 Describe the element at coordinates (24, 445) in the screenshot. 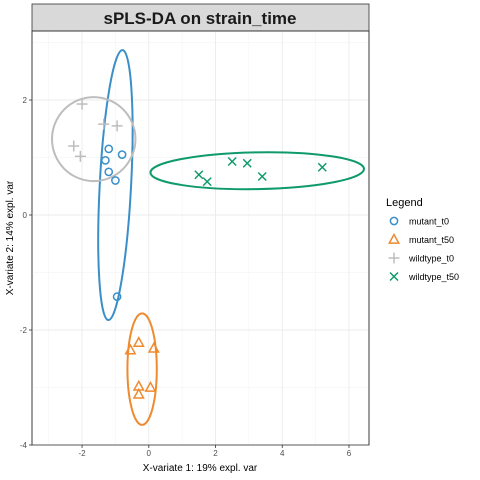

I see `y-tick-label: -4` at that location.